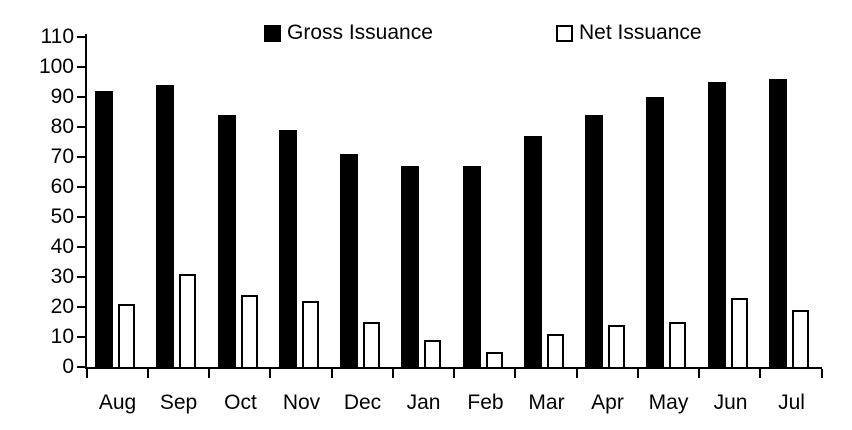 Image resolution: width=852 pixels, height=430 pixels. I want to click on x-axis-category-label: Oct, so click(240, 402).